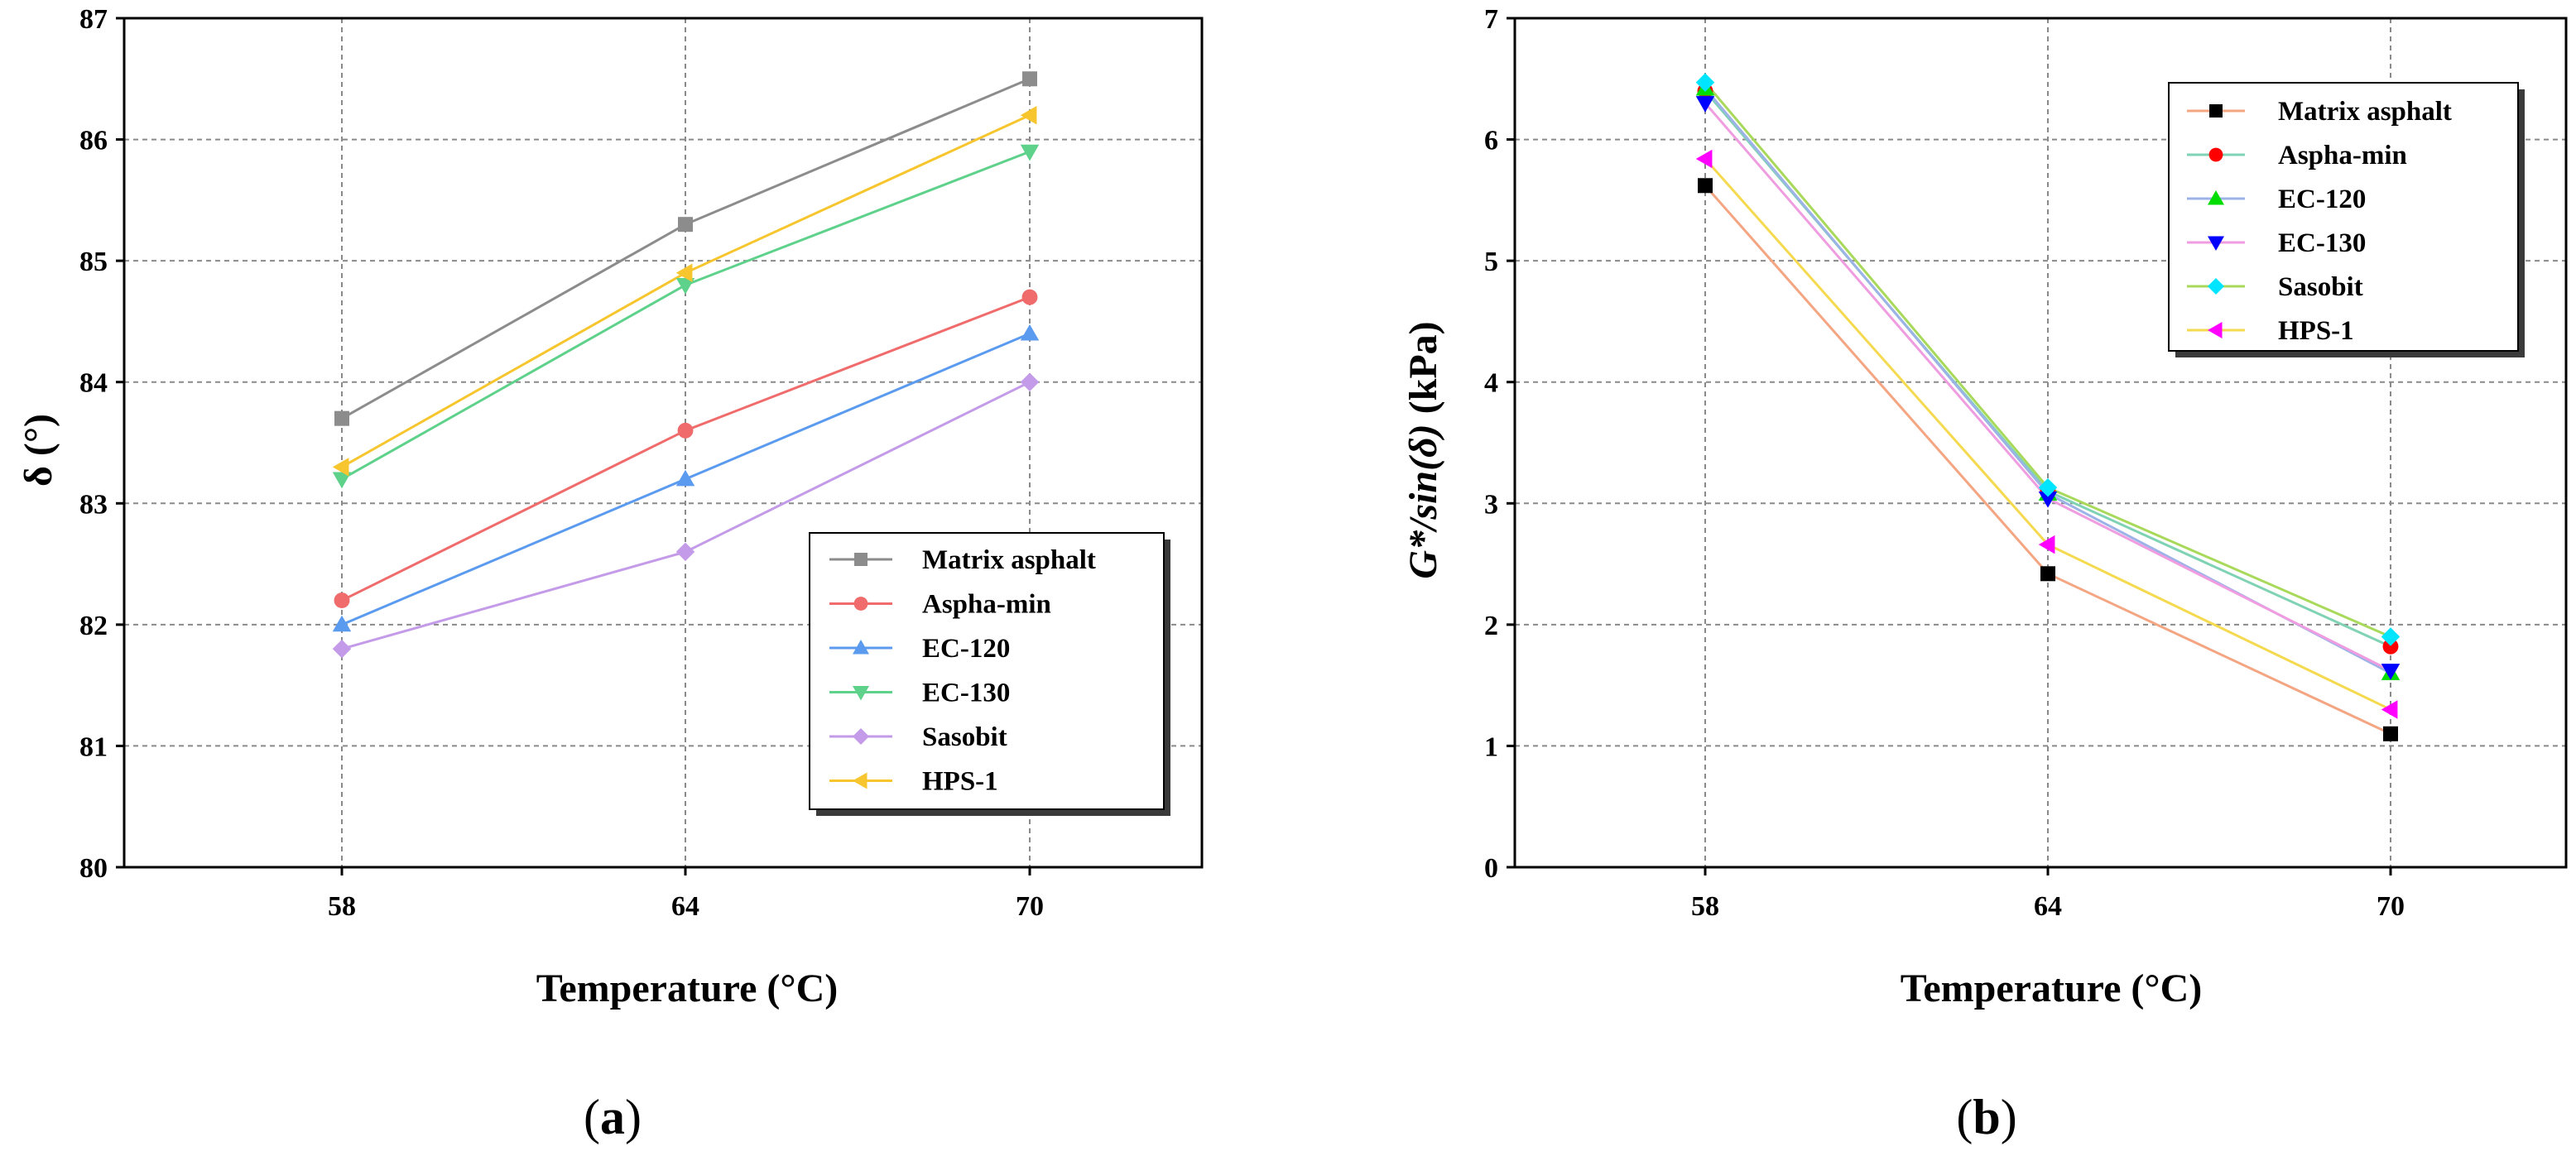 Image resolution: width=2576 pixels, height=1156 pixels. What do you see at coordinates (93, 141) in the screenshot?
I see `y-tick-label: 86` at bounding box center [93, 141].